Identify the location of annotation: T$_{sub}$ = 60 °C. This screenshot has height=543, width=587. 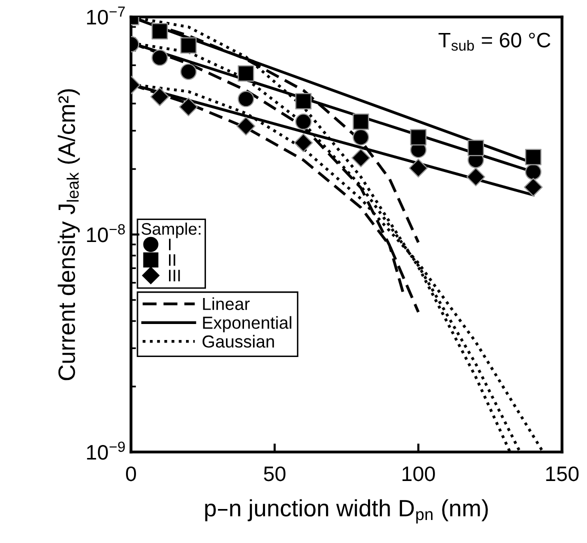
(494, 41).